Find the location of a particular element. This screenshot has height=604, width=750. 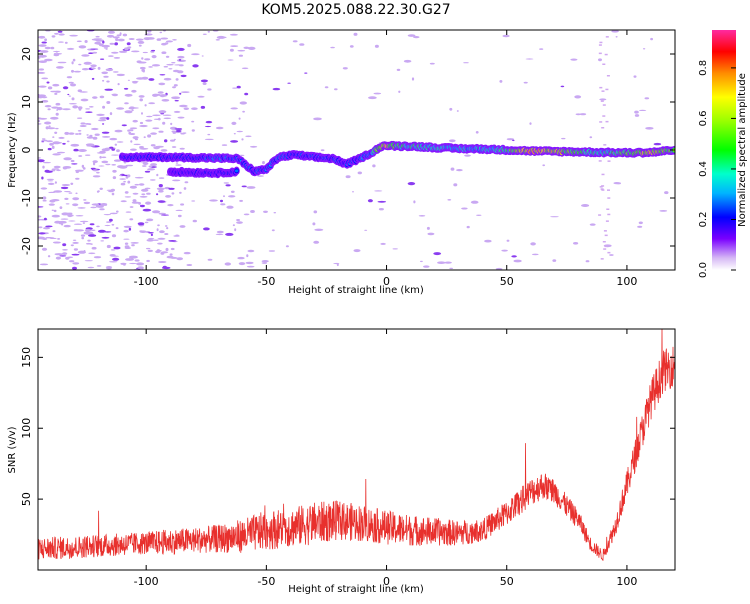

y-tick-label: -10 is located at coordinates (26, 198).